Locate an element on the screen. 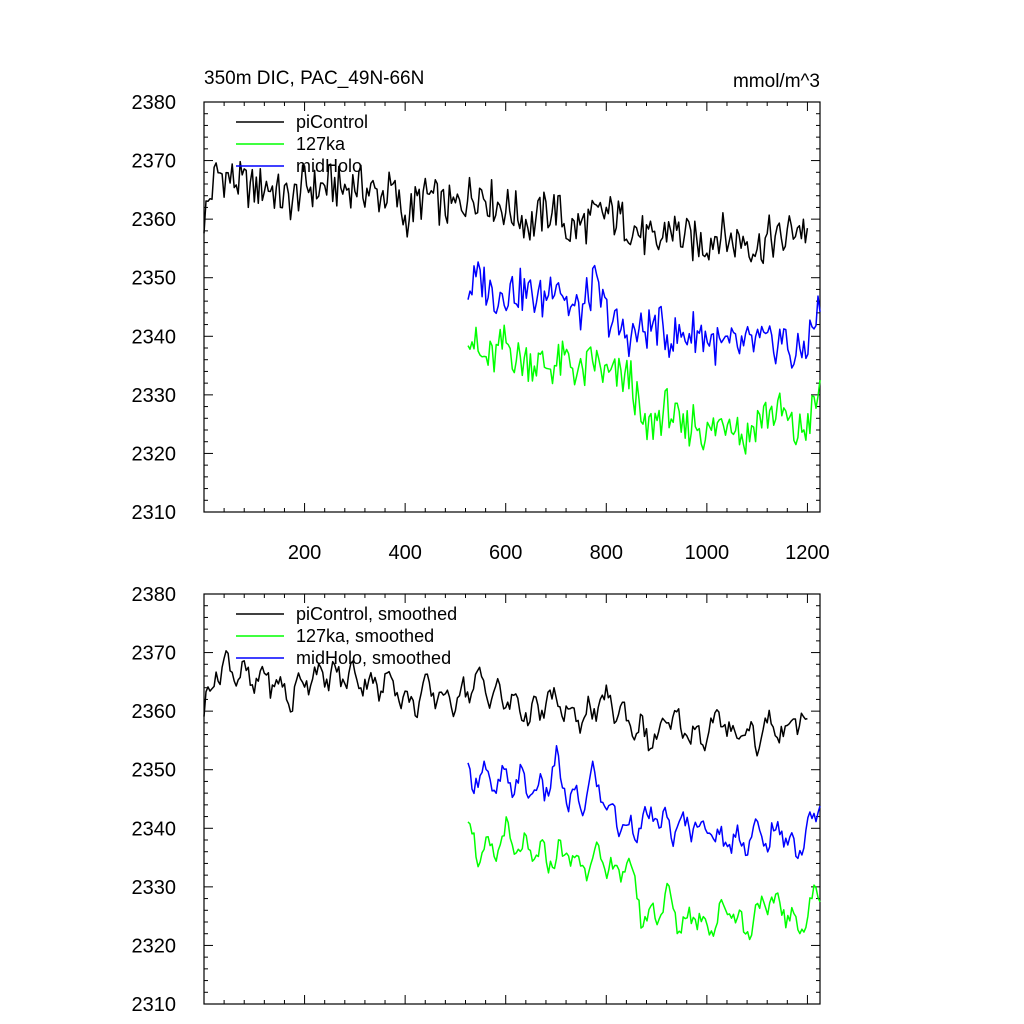  x-tick-label: 800 is located at coordinates (606, 553).